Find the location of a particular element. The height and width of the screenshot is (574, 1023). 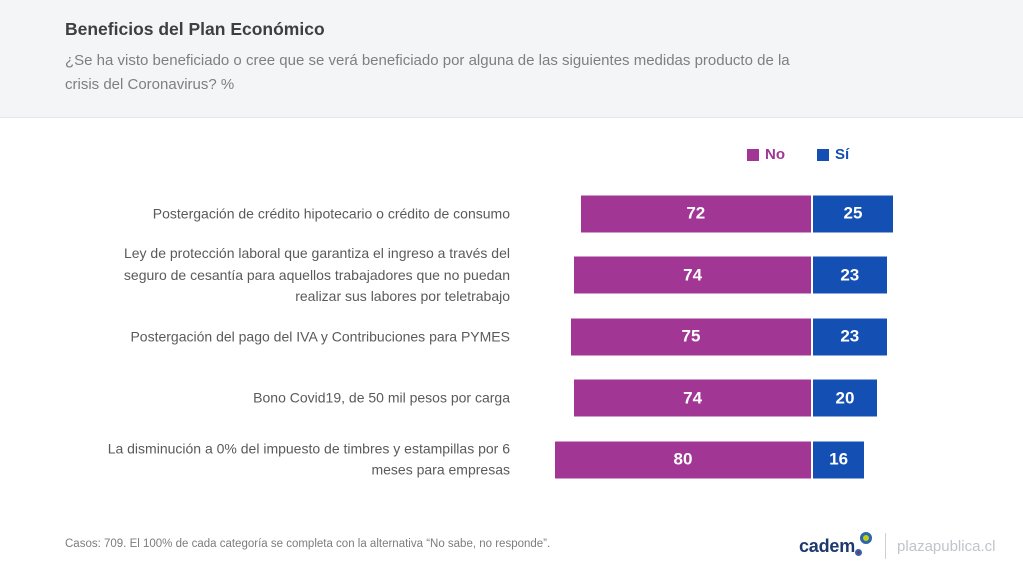

cadem-logo-small-dot-icon is located at coordinates (859, 552).